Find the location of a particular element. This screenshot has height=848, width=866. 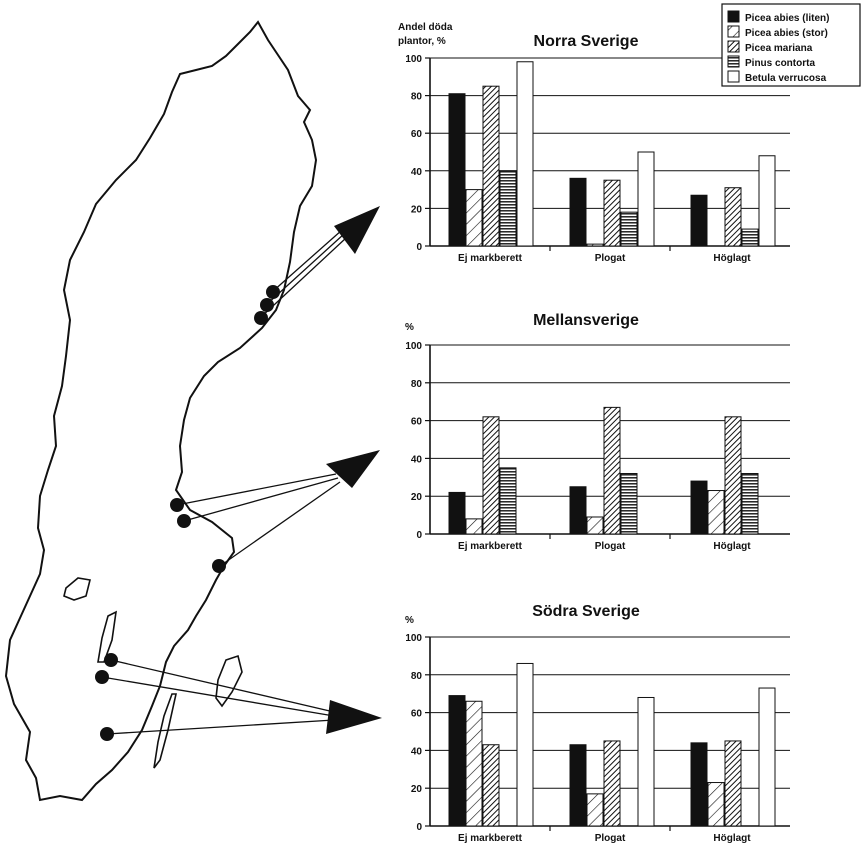

south-sites is located at coordinates (238, 697).